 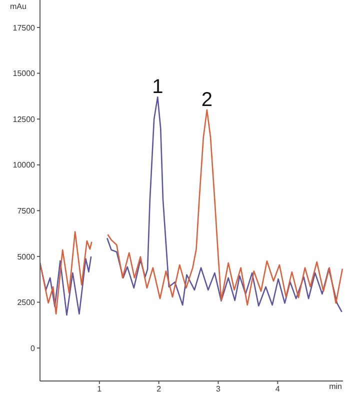 I want to click on y-tick-label: 10000, so click(x=24, y=165).